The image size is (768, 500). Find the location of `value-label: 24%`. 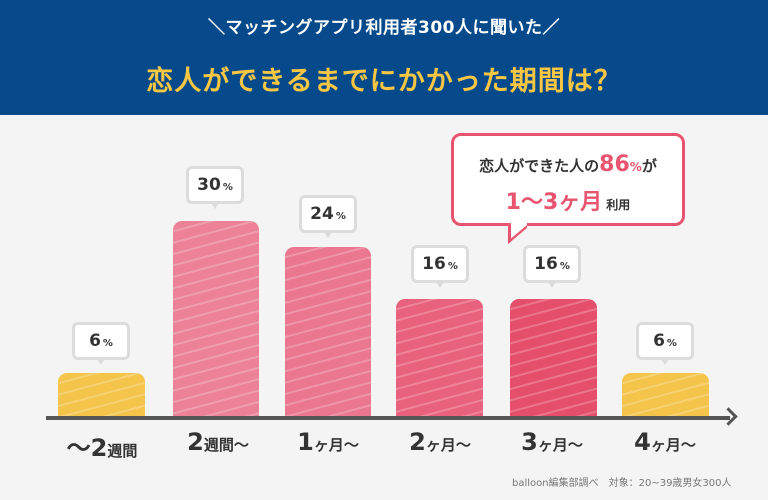

value-label: 24% is located at coordinates (328, 216).